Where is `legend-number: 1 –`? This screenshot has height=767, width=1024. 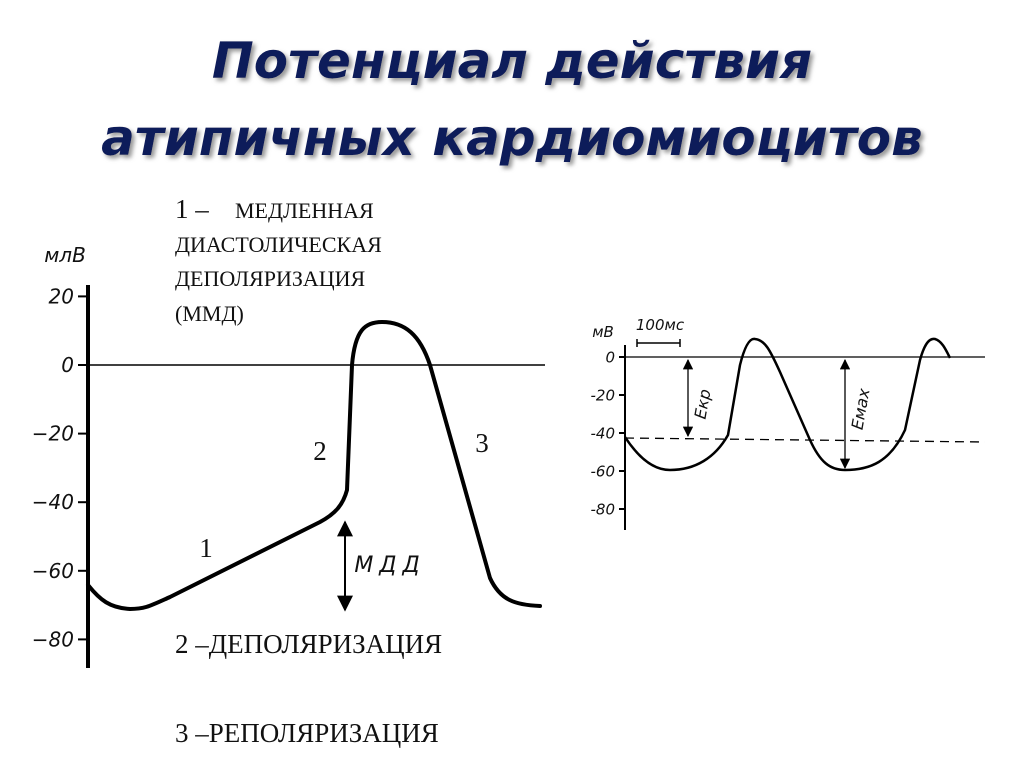
legend-number: 1 – is located at coordinates (192, 209).